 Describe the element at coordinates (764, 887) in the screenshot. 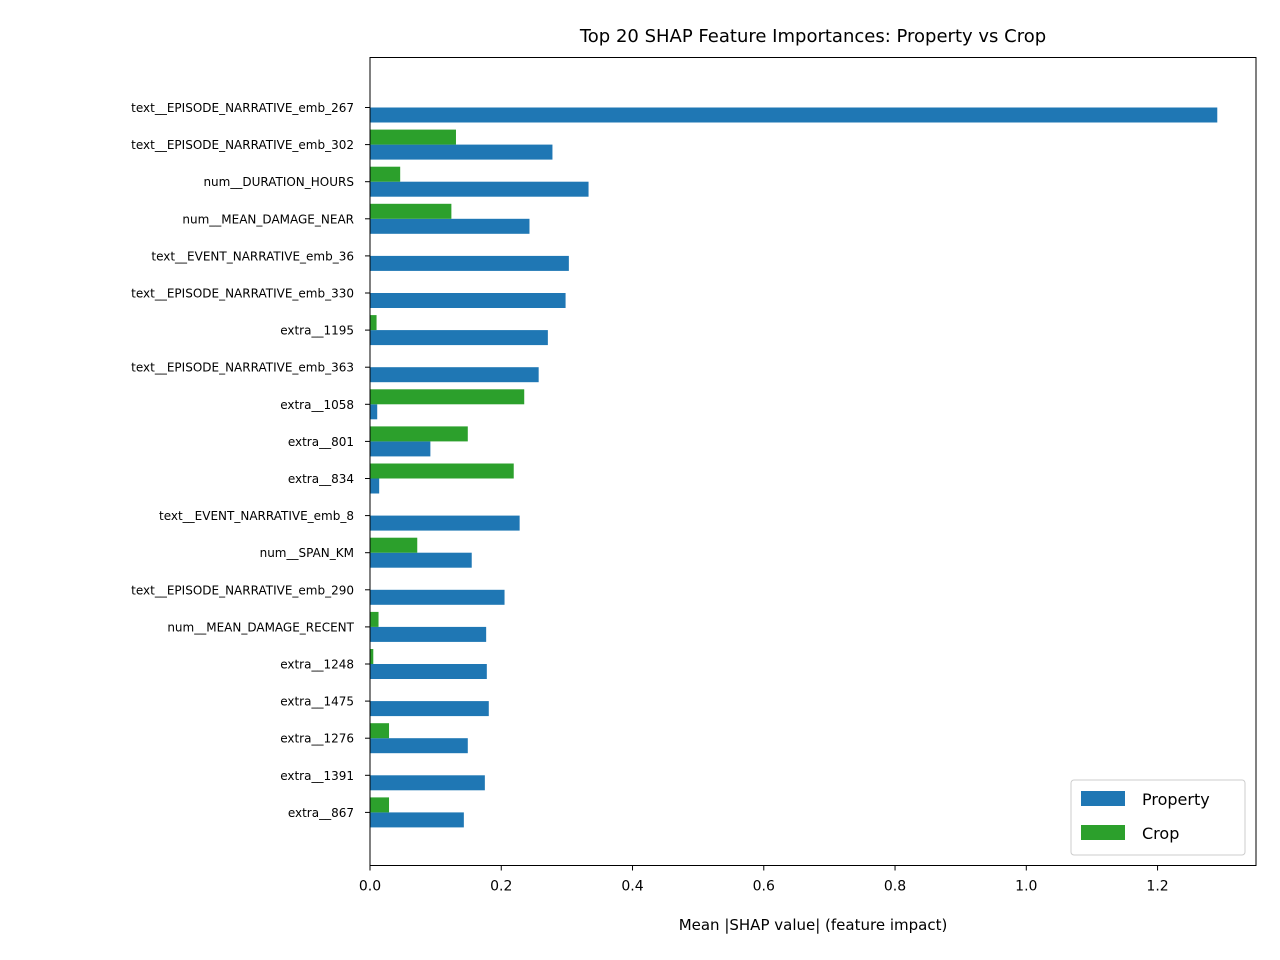

I see `x-tick-label: 0.6` at that location.